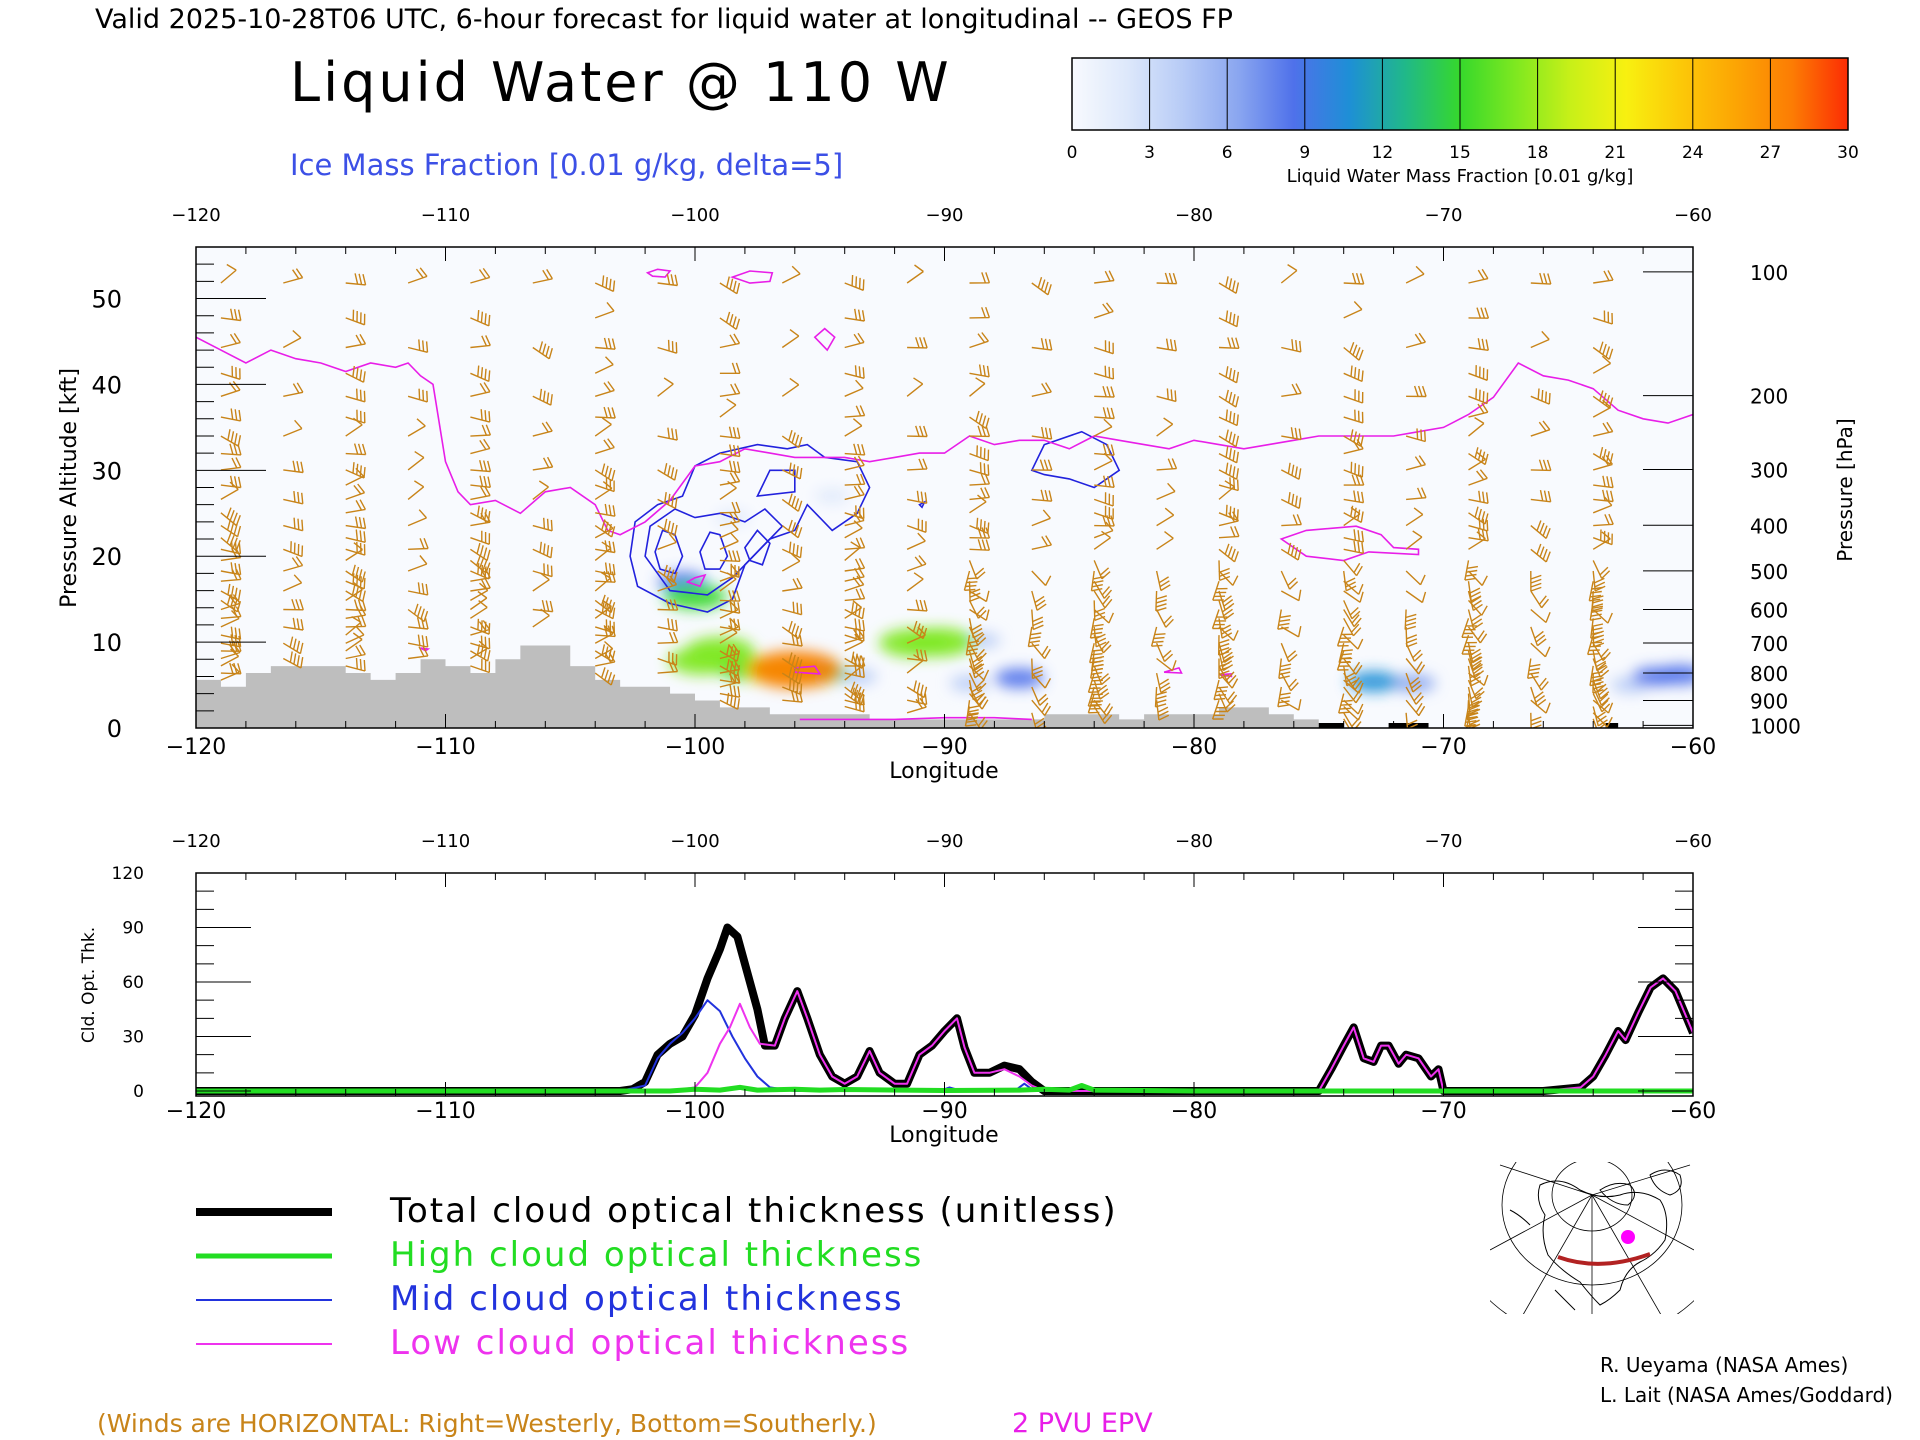 The image size is (1920, 1440). I want to click on liquid-water-blob, so click(695, 596).